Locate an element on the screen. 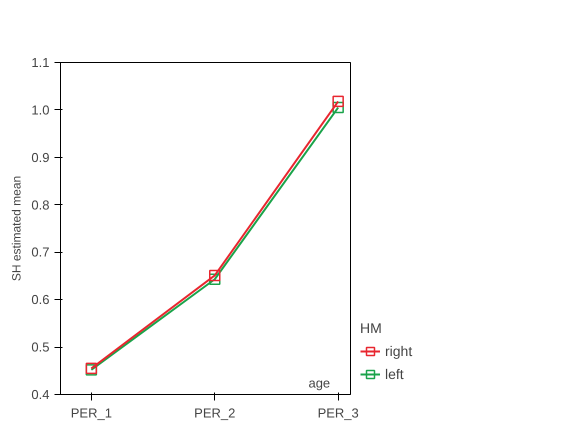 The width and height of the screenshot is (573, 444). legend-label: right is located at coordinates (398, 351).